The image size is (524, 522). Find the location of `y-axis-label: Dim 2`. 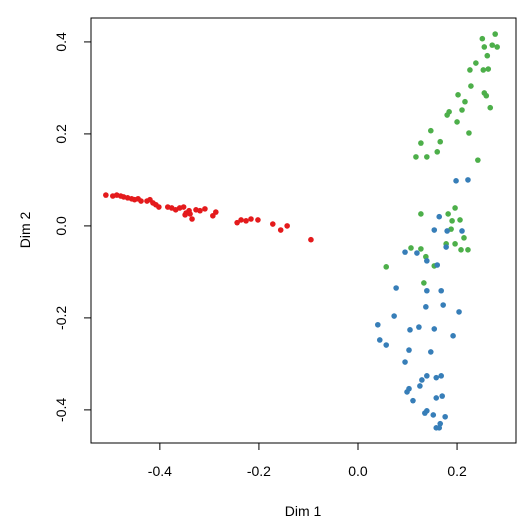

y-axis-label: Dim 2 is located at coordinates (25, 230).